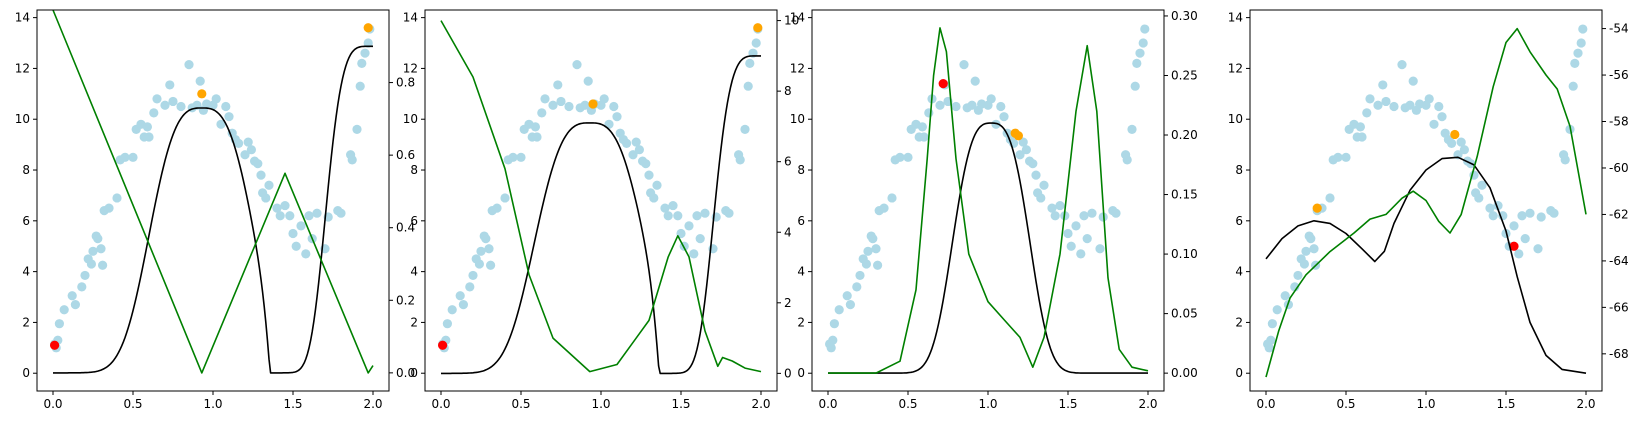  Describe the element at coordinates (405, 373) in the screenshot. I see `y2-tick-label: 0.0` at that location.